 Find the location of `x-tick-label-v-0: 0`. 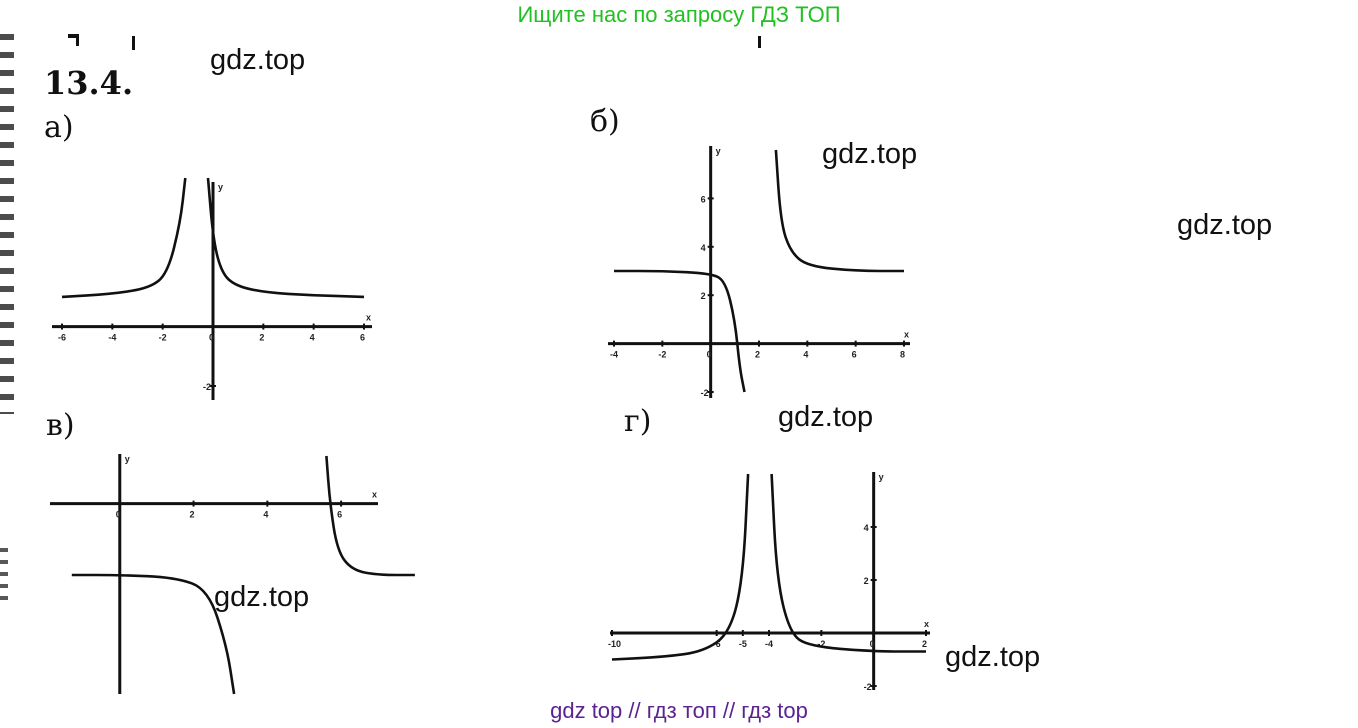

x-tick-label-v-0: 0 is located at coordinates (118, 515).